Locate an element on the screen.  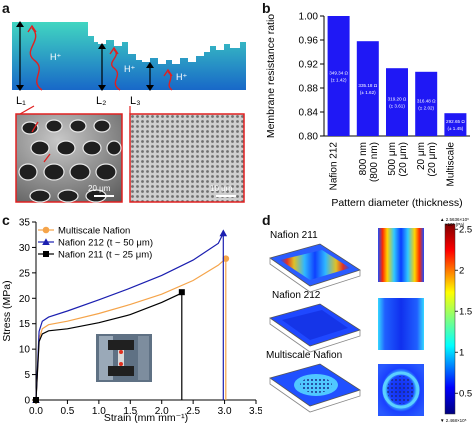
y-tick-label: 15 is located at coordinates (25, 324).